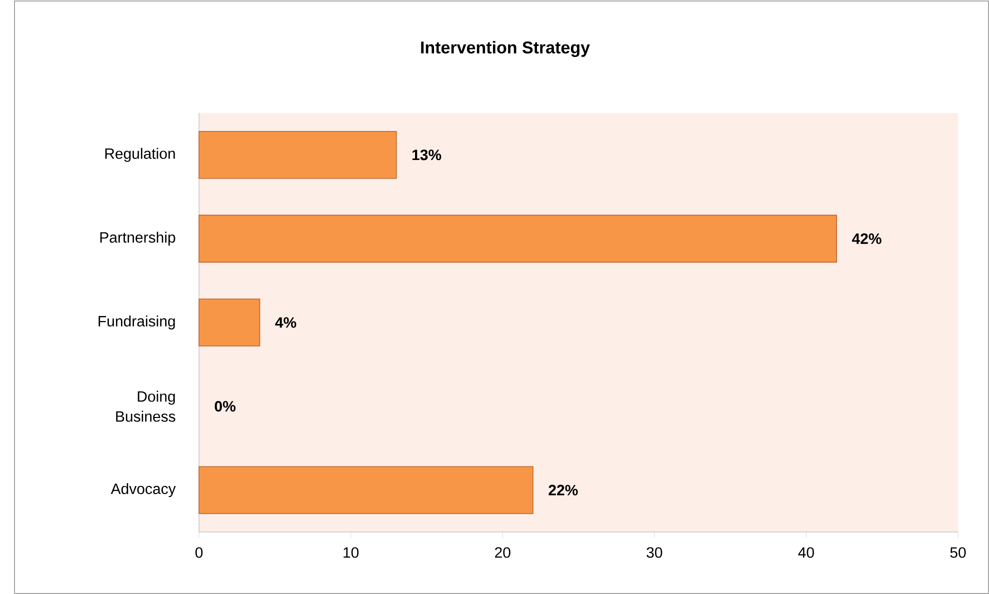  What do you see at coordinates (136, 322) in the screenshot?
I see `y-tick-label: Fundraising` at bounding box center [136, 322].